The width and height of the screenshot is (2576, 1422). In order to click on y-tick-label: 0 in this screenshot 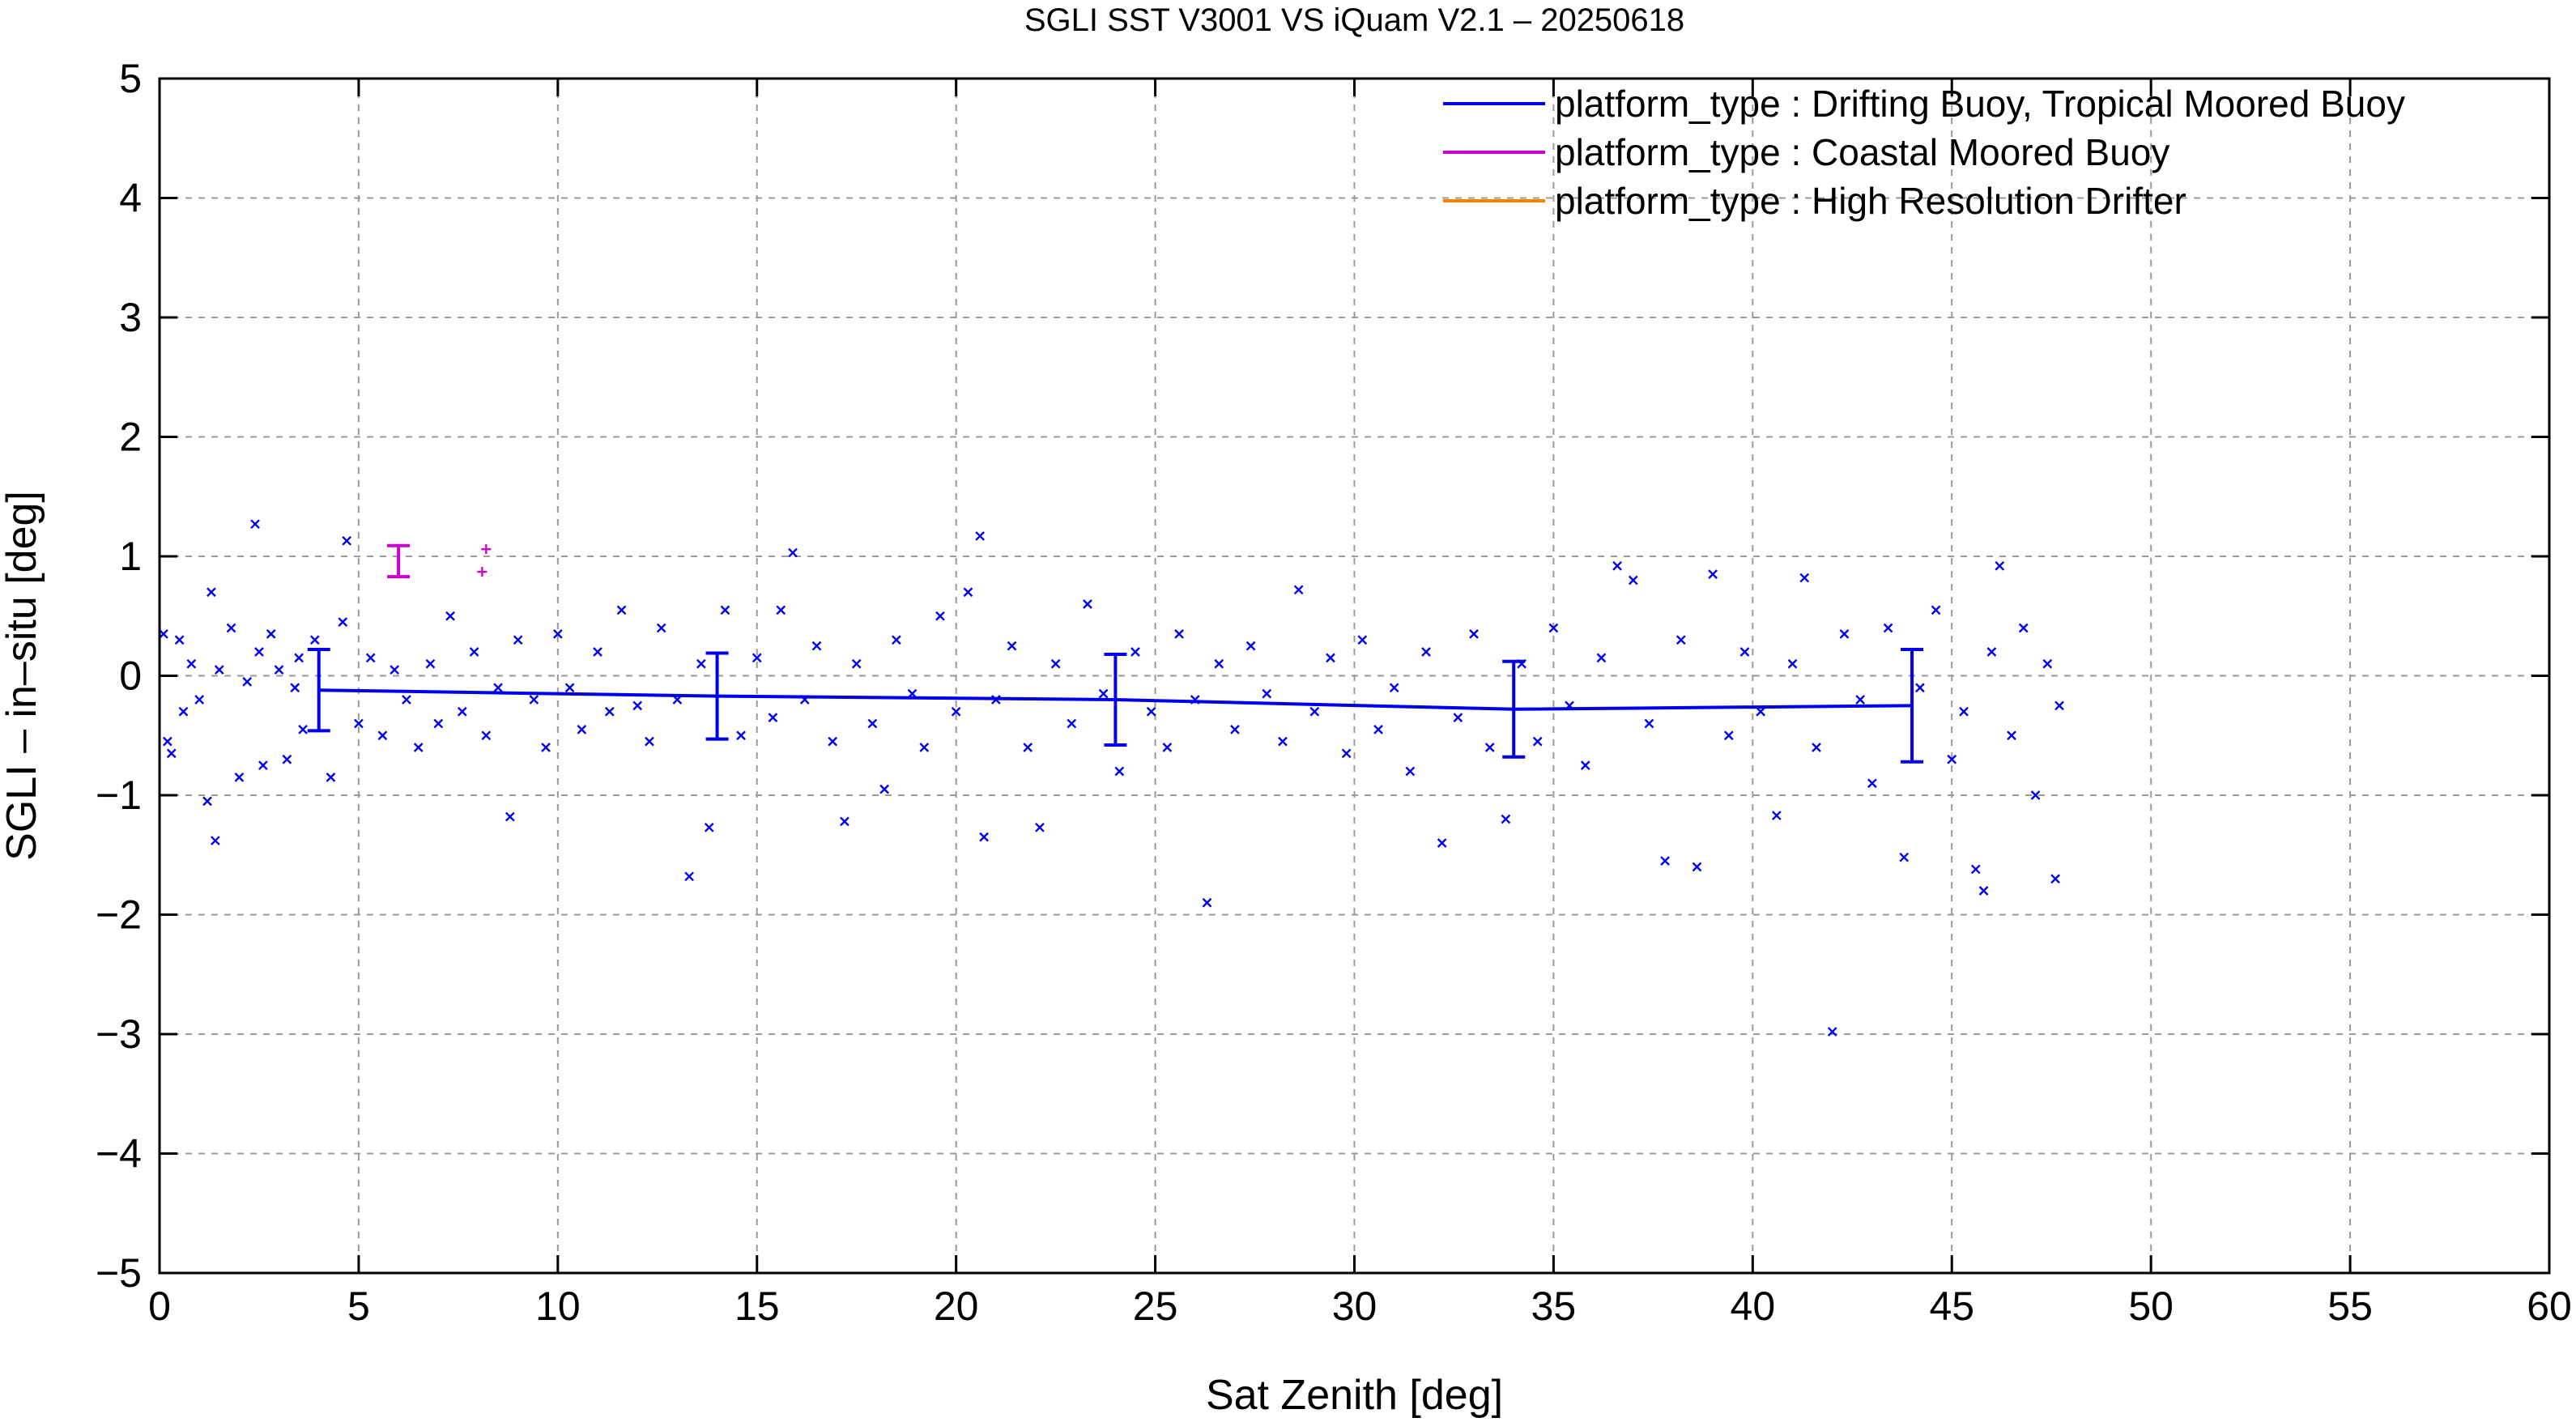, I will do `click(130, 676)`.